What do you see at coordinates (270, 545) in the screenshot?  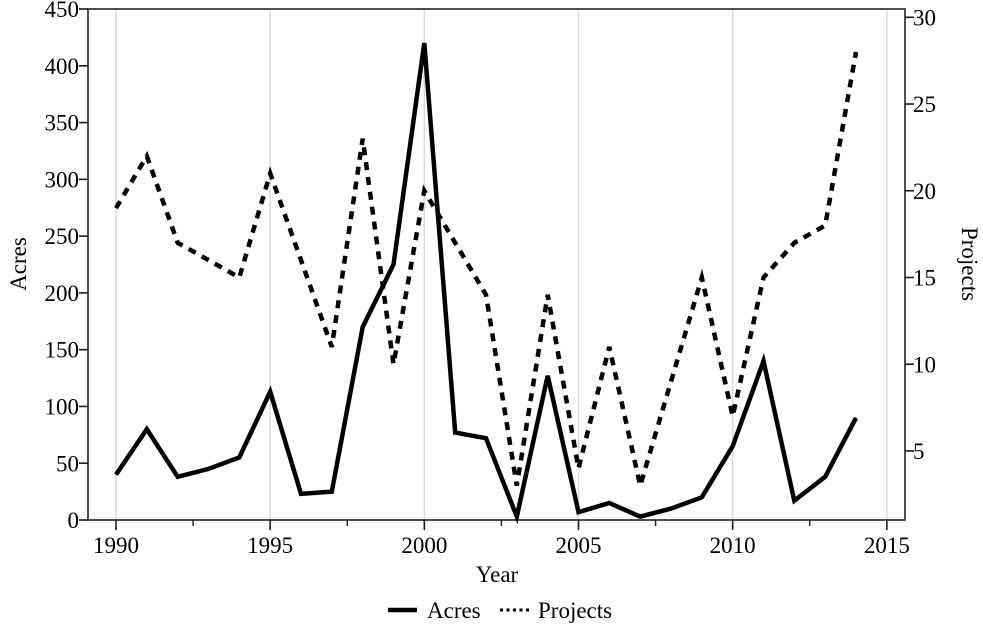 I see `x-tick-label-1995: 1995` at bounding box center [270, 545].